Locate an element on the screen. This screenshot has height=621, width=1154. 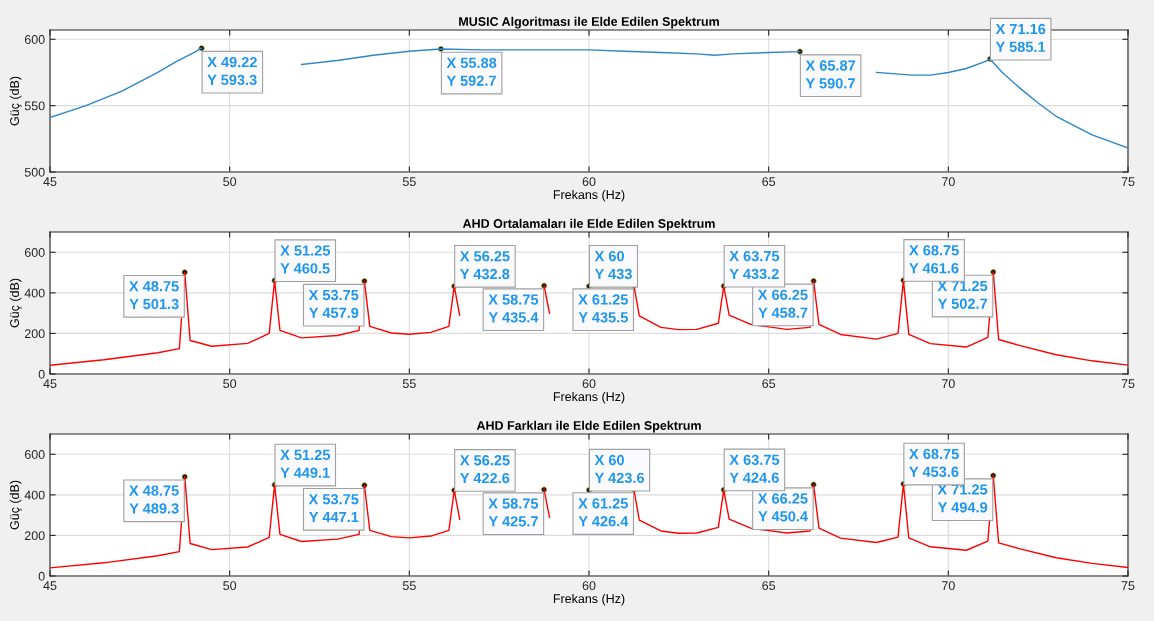
annotation: X 56.25 Y 432.8 is located at coordinates (484, 265).